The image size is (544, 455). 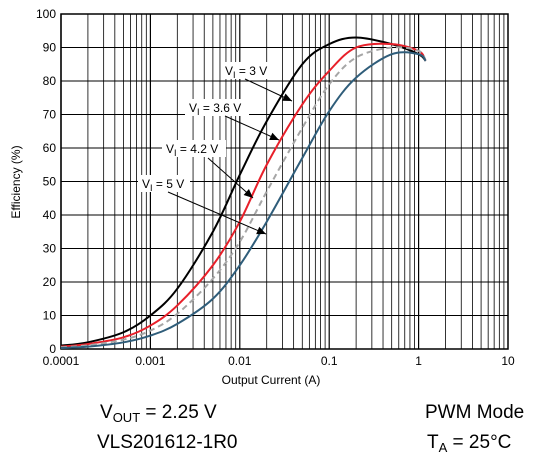 I want to click on x-tick-label: 1, so click(x=418, y=361).